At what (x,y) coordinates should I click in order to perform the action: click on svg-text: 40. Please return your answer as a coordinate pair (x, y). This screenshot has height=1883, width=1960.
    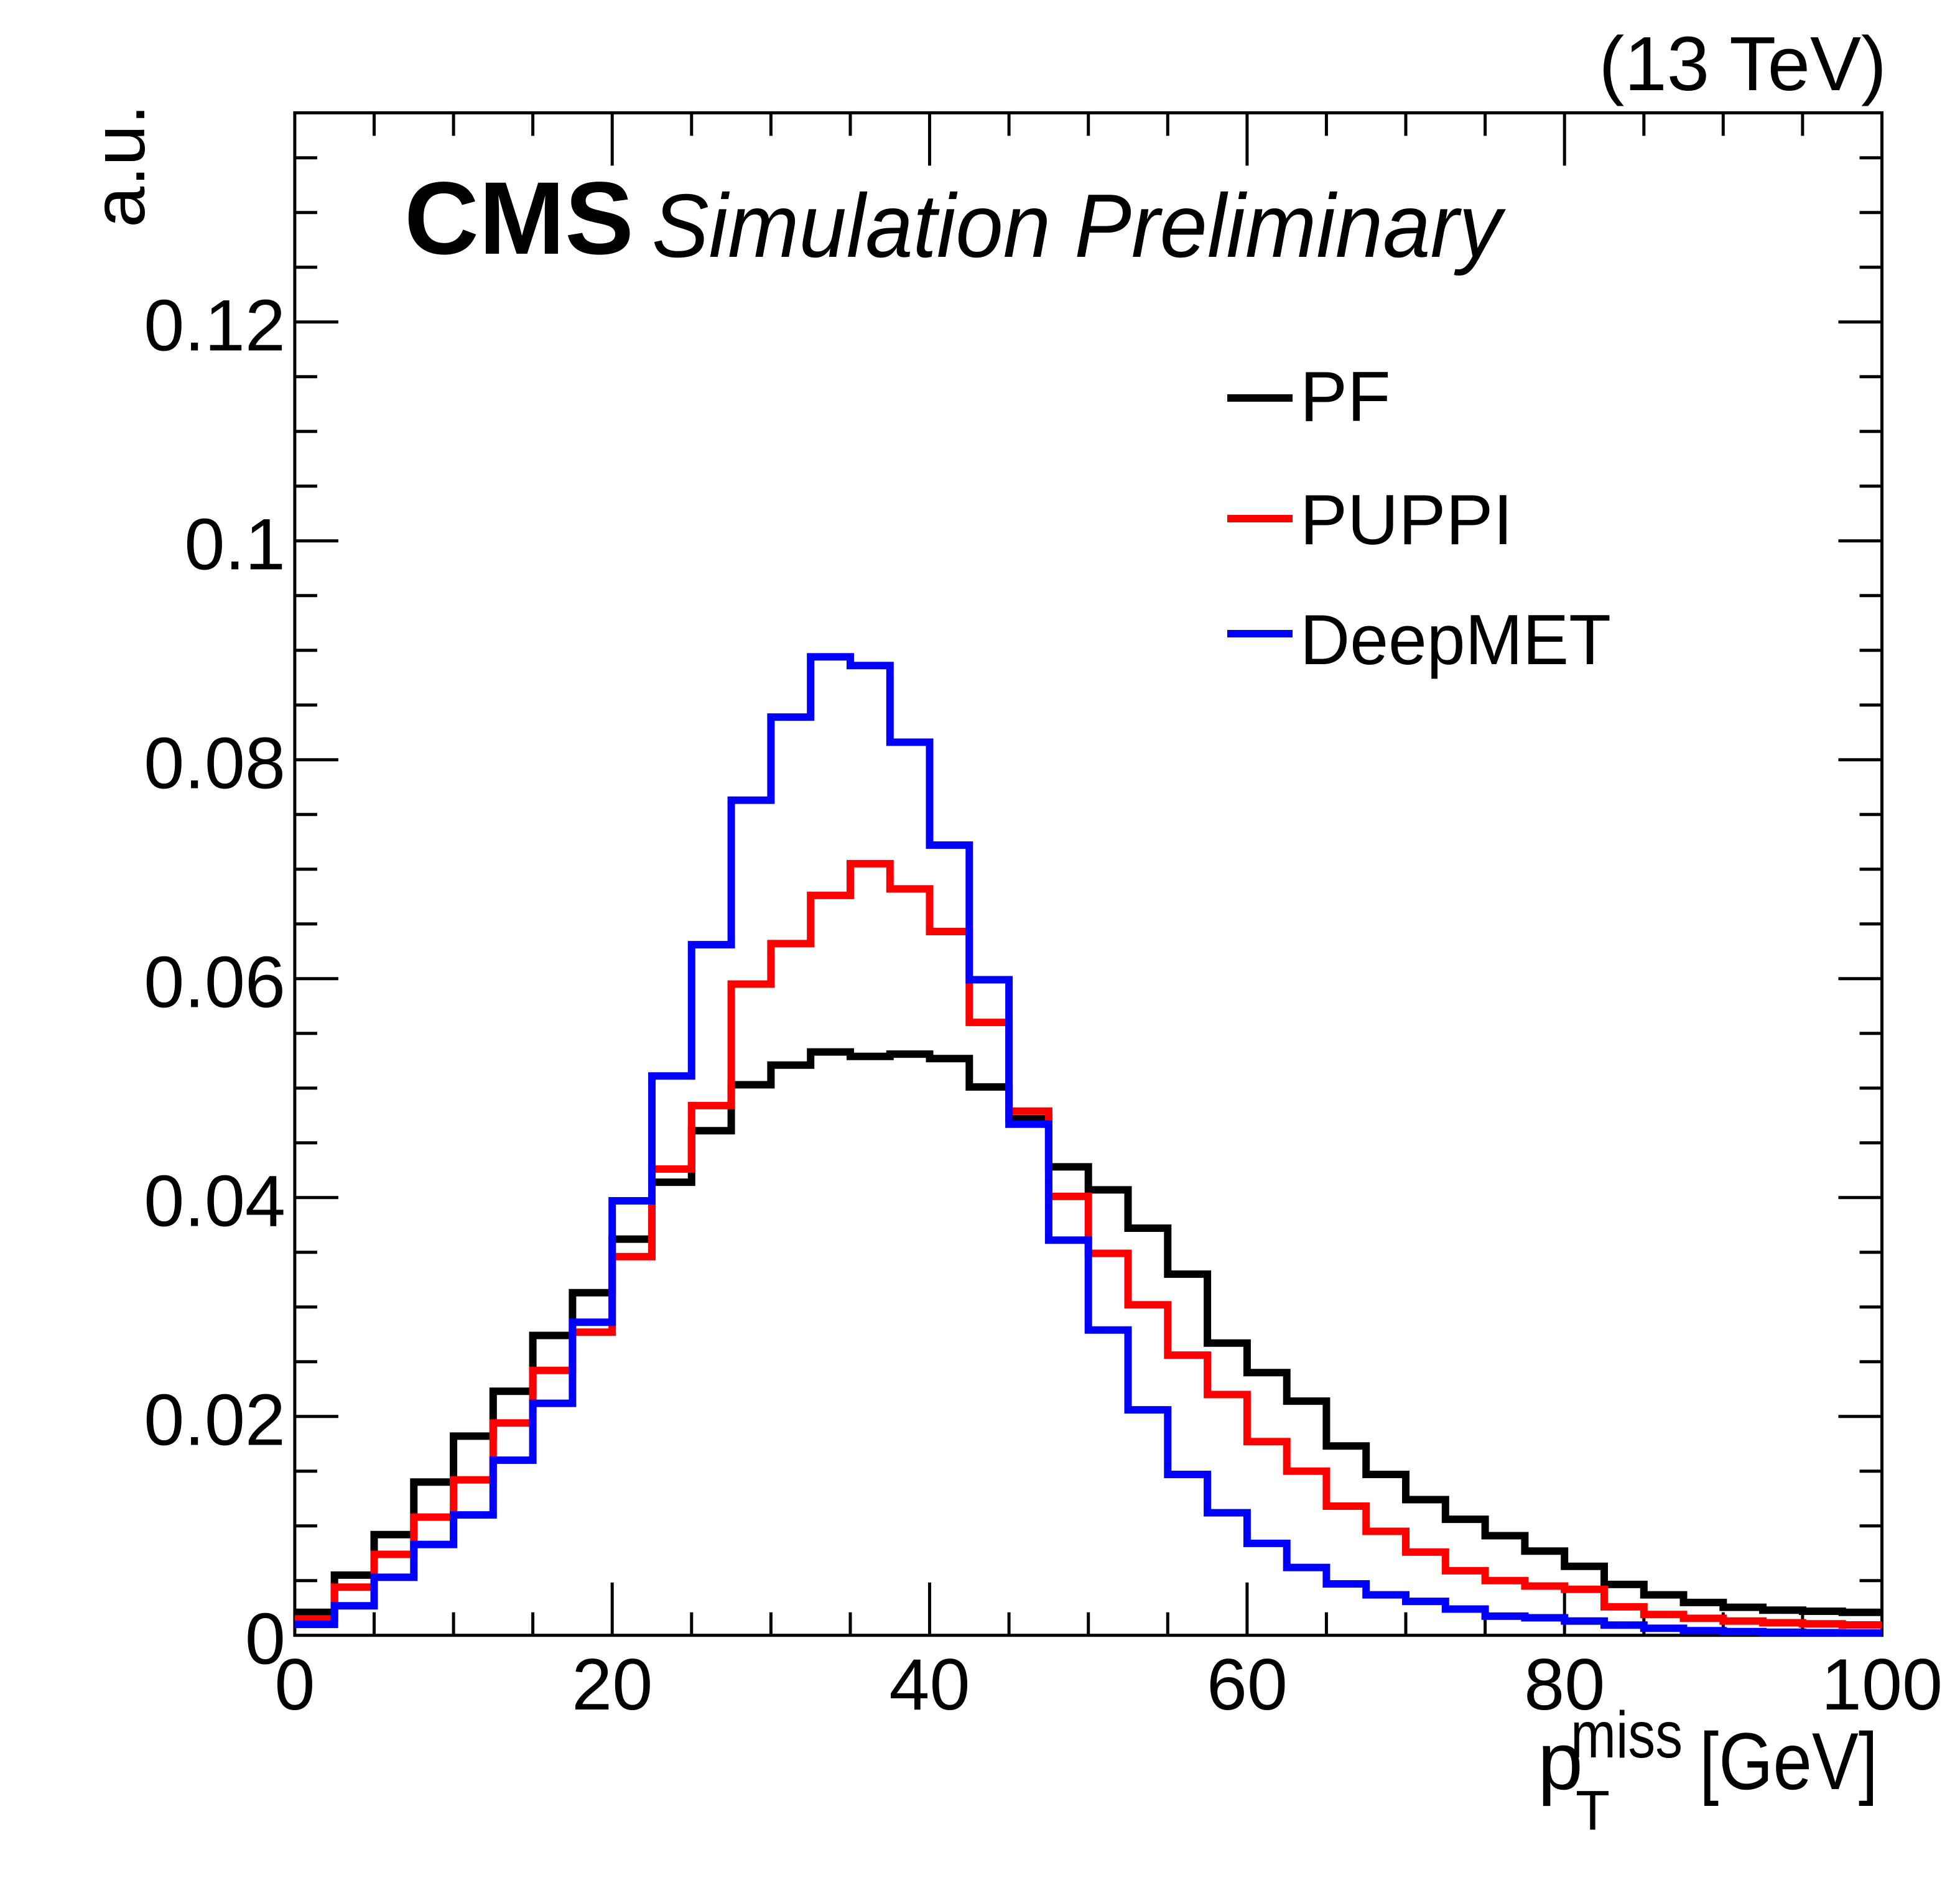
    Looking at the image, I should click on (929, 1684).